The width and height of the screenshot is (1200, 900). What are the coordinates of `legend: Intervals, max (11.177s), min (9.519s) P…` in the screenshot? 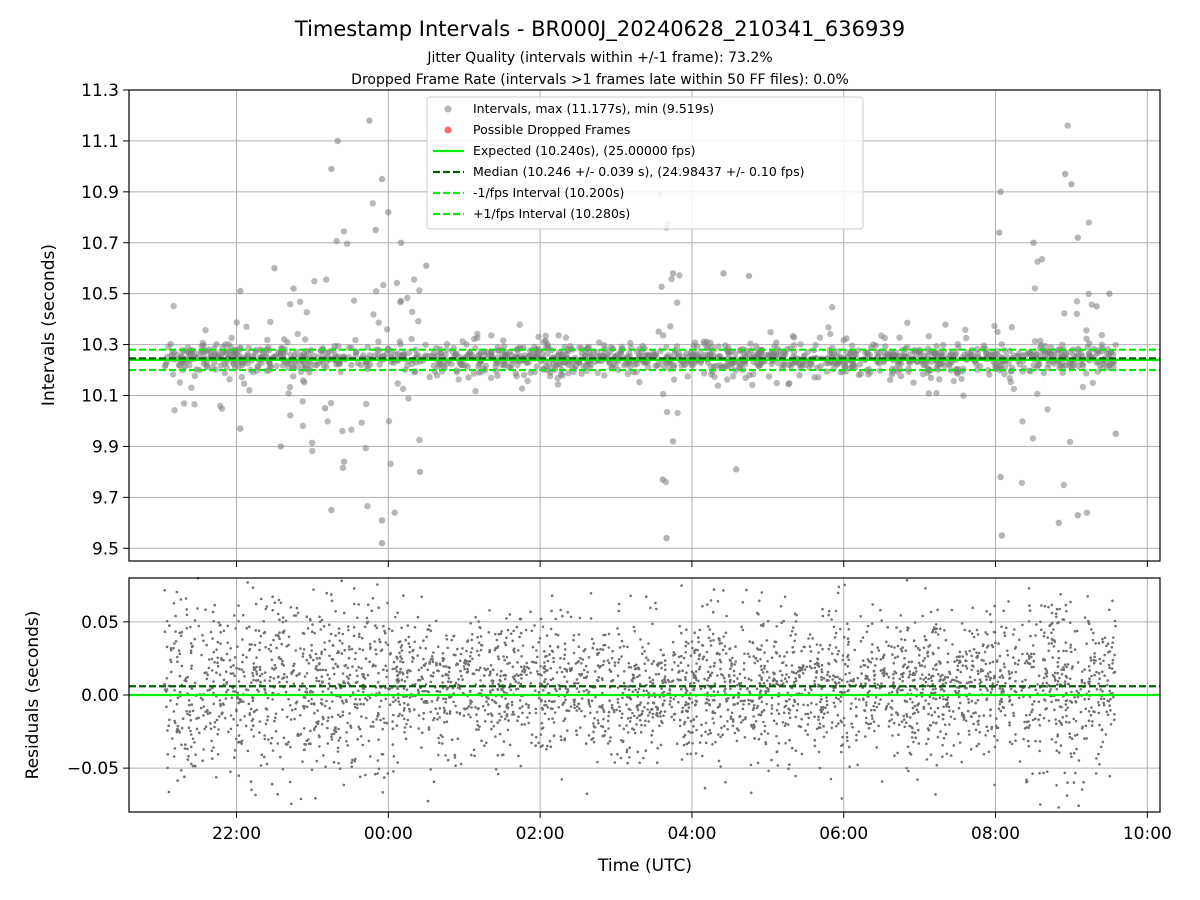 It's located at (645, 163).